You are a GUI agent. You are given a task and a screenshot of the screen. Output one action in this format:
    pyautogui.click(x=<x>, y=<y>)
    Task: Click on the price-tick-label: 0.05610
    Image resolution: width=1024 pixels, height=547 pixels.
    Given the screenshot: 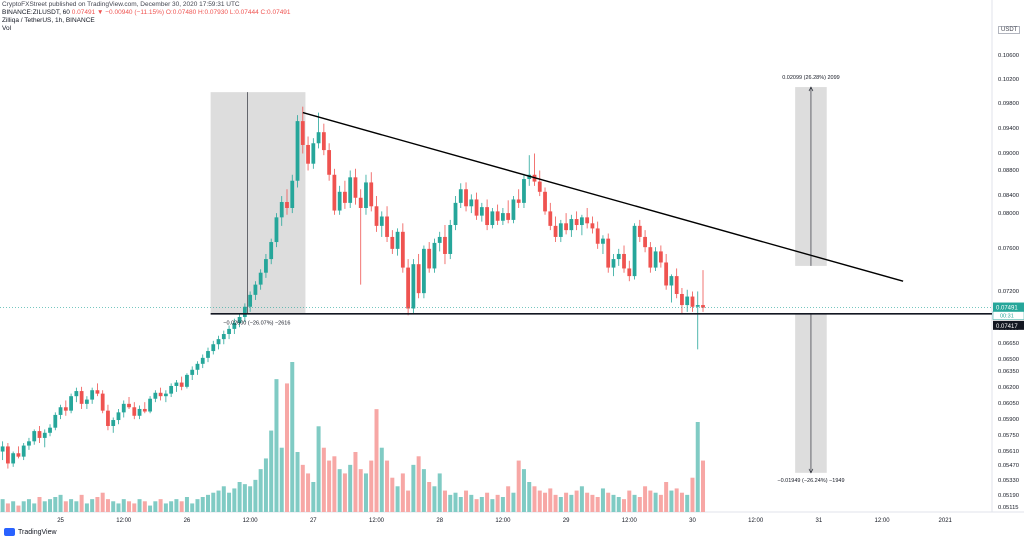 What is the action you would take?
    pyautogui.click(x=1008, y=452)
    